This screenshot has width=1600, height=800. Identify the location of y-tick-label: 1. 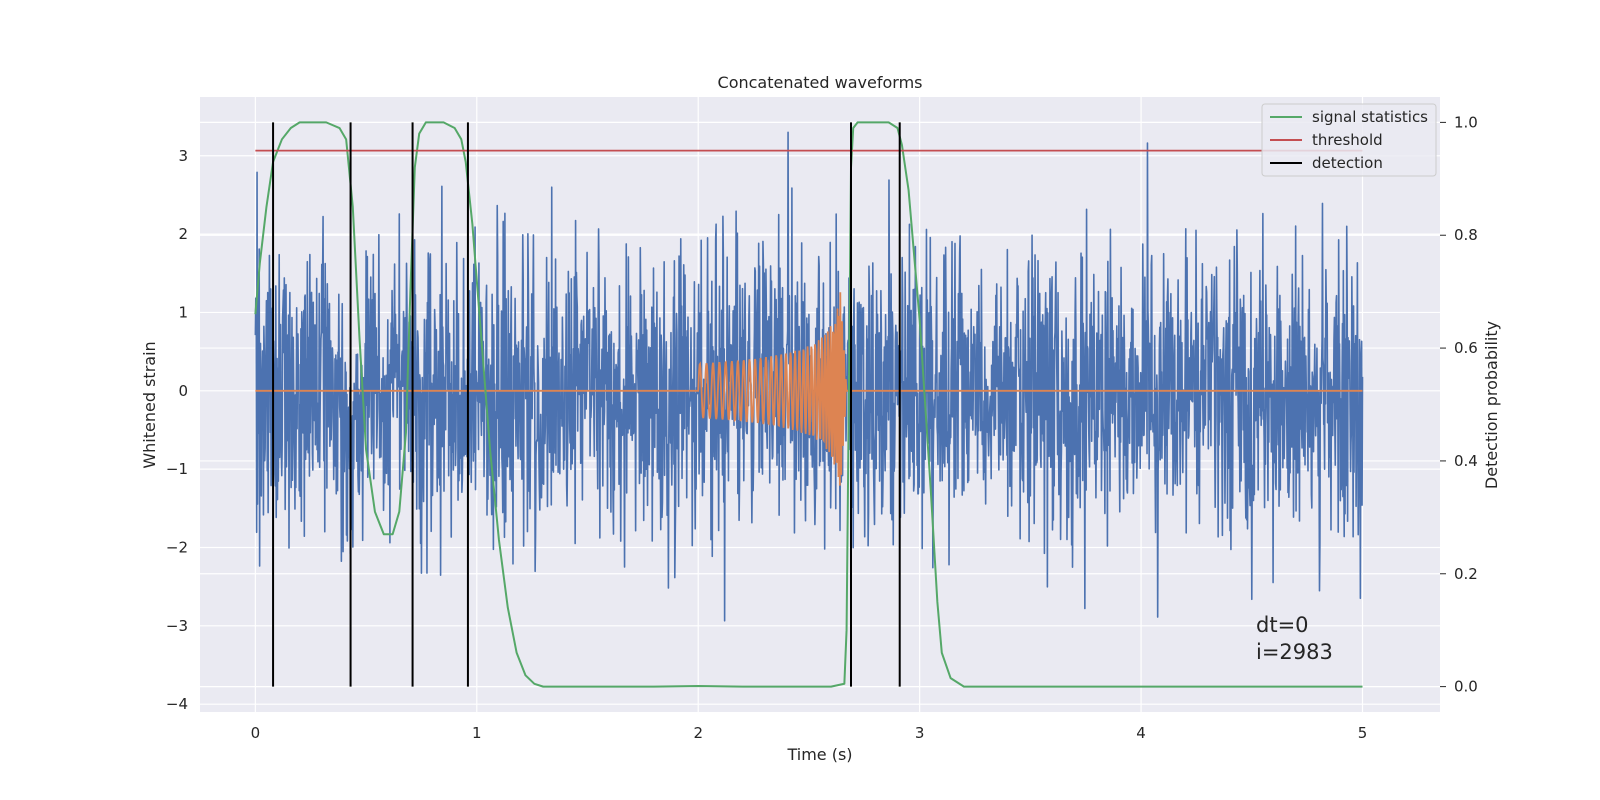
(183, 312).